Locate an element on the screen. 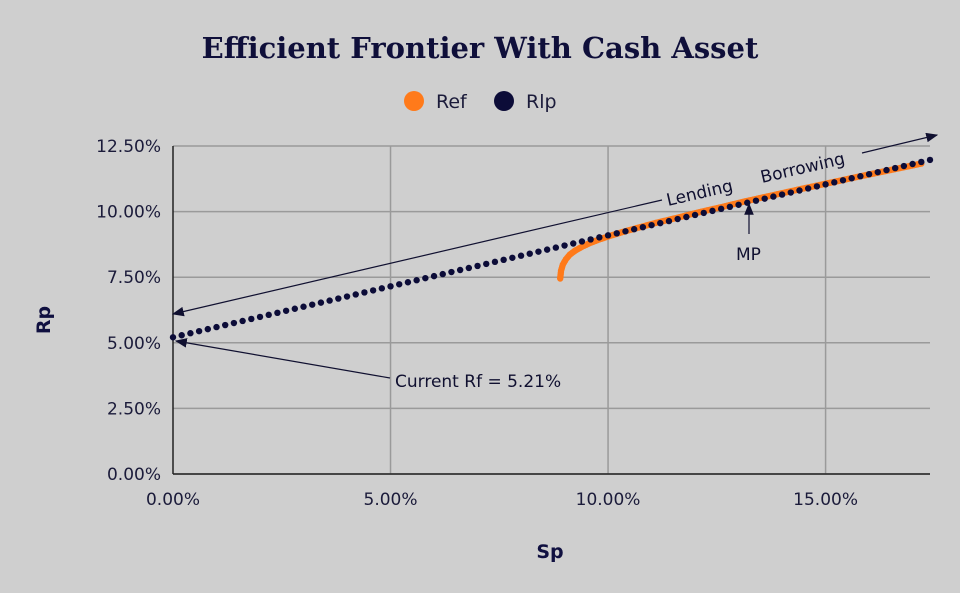 The image size is (960, 593). x-tick-label: 10.00% is located at coordinates (608, 500).